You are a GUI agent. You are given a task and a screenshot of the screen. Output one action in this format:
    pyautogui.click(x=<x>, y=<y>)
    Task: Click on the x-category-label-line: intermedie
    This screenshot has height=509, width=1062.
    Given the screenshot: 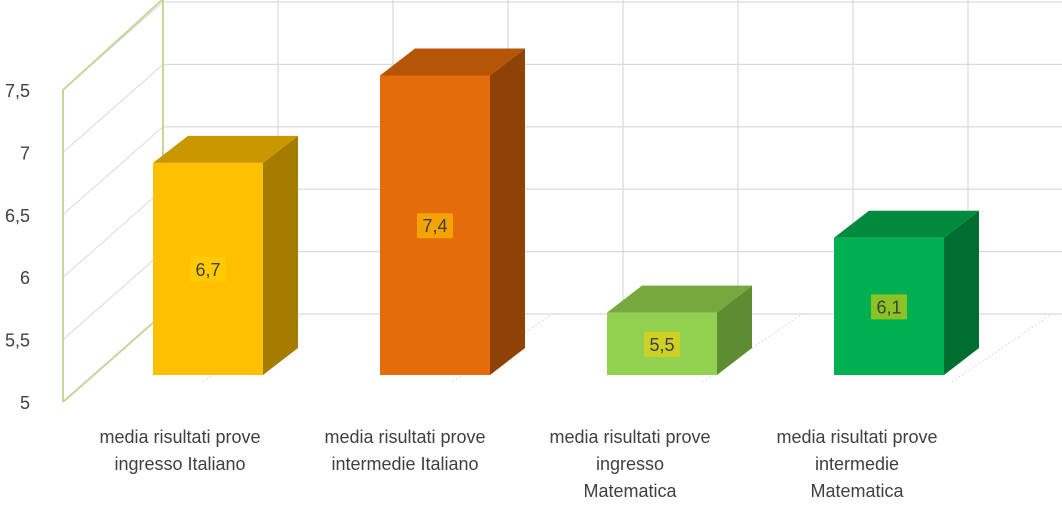 What is the action you would take?
    pyautogui.click(x=857, y=464)
    